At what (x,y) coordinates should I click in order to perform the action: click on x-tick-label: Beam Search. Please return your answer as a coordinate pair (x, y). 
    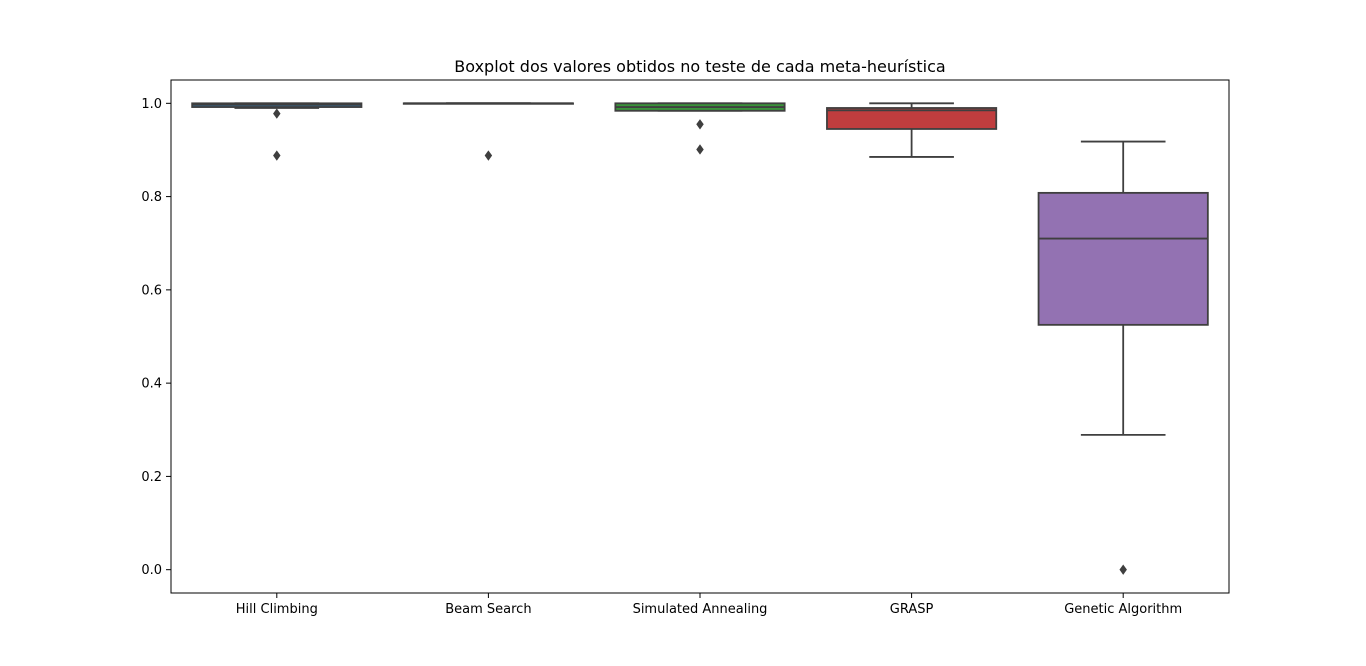
    Looking at the image, I should click on (488, 609).